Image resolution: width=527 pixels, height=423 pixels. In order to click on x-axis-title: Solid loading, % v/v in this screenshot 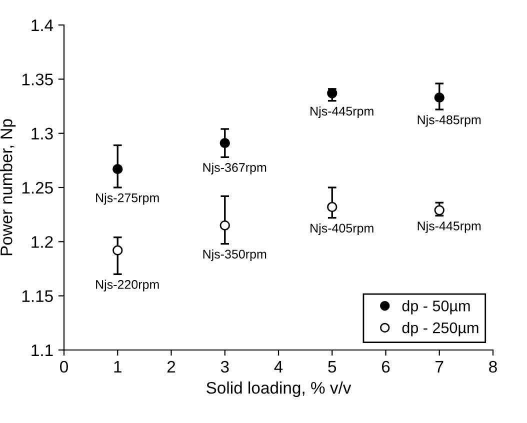, I will do `click(279, 390)`.